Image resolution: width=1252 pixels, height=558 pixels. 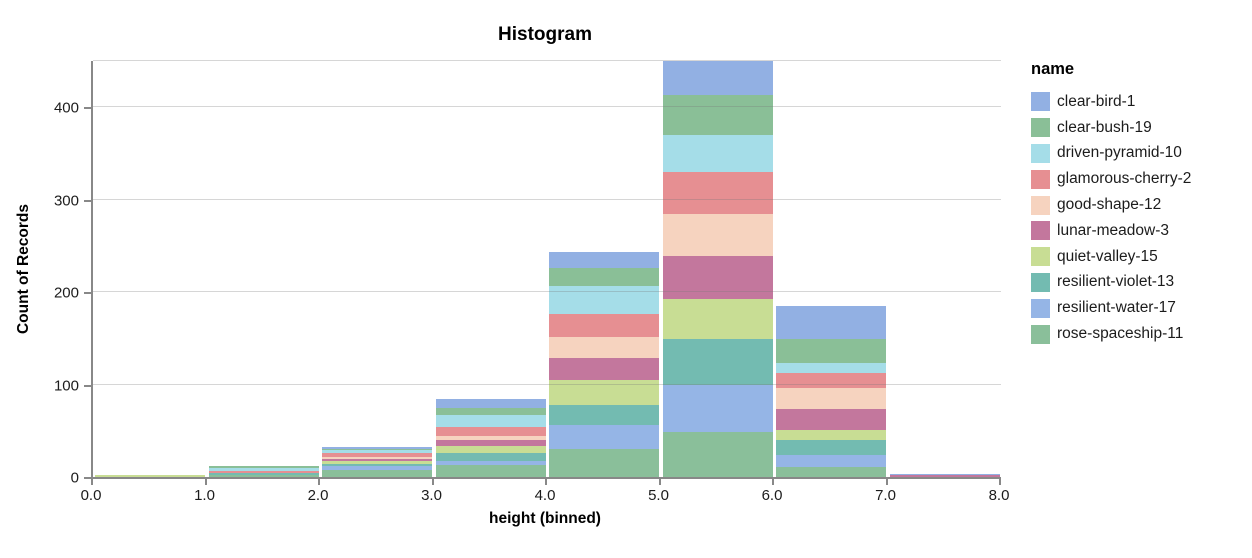 What do you see at coordinates (1119, 153) in the screenshot?
I see `legend-label: driven-pyramid-10` at bounding box center [1119, 153].